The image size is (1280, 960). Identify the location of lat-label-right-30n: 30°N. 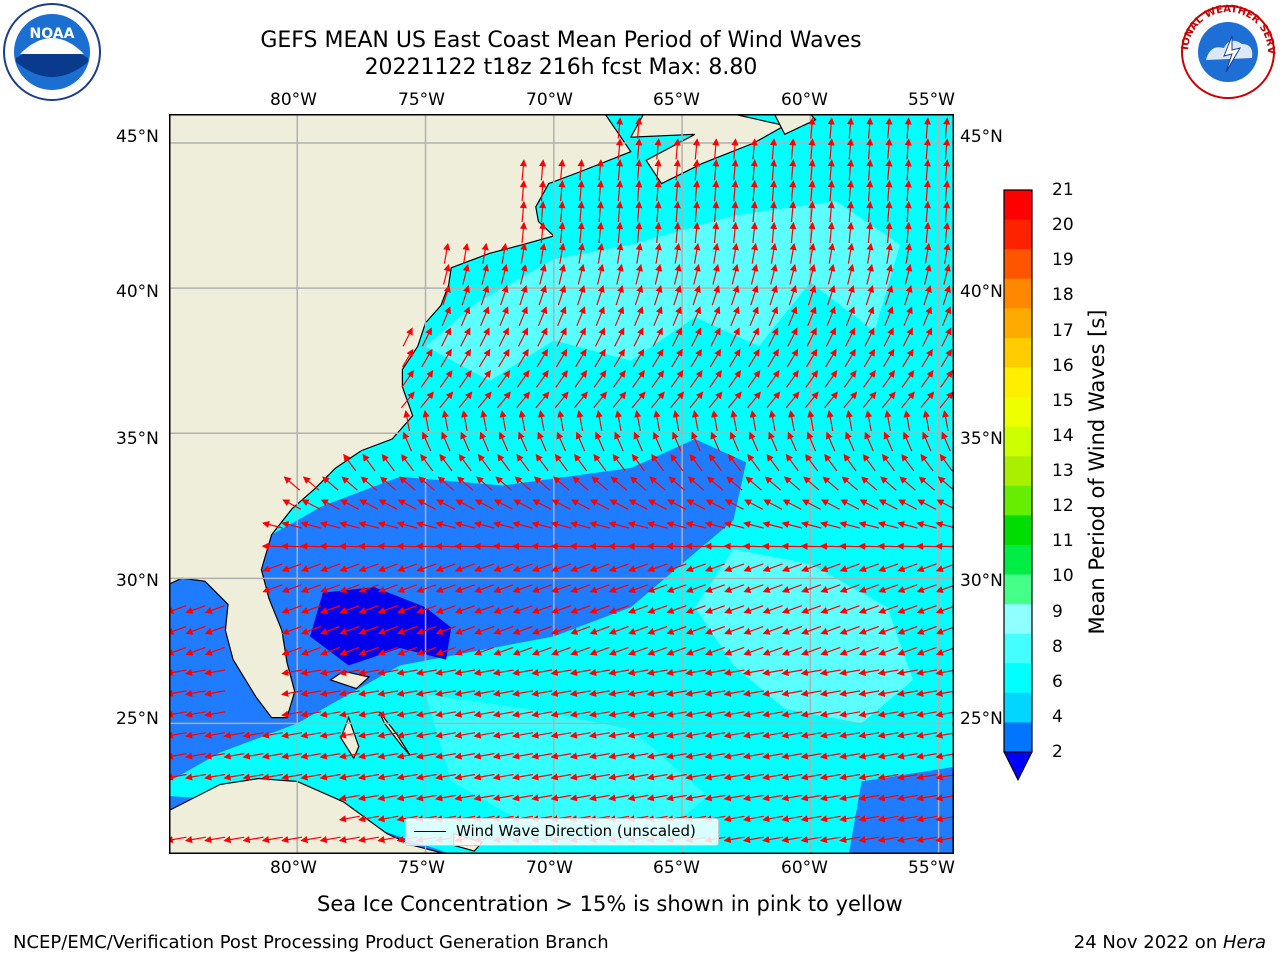
(981, 581).